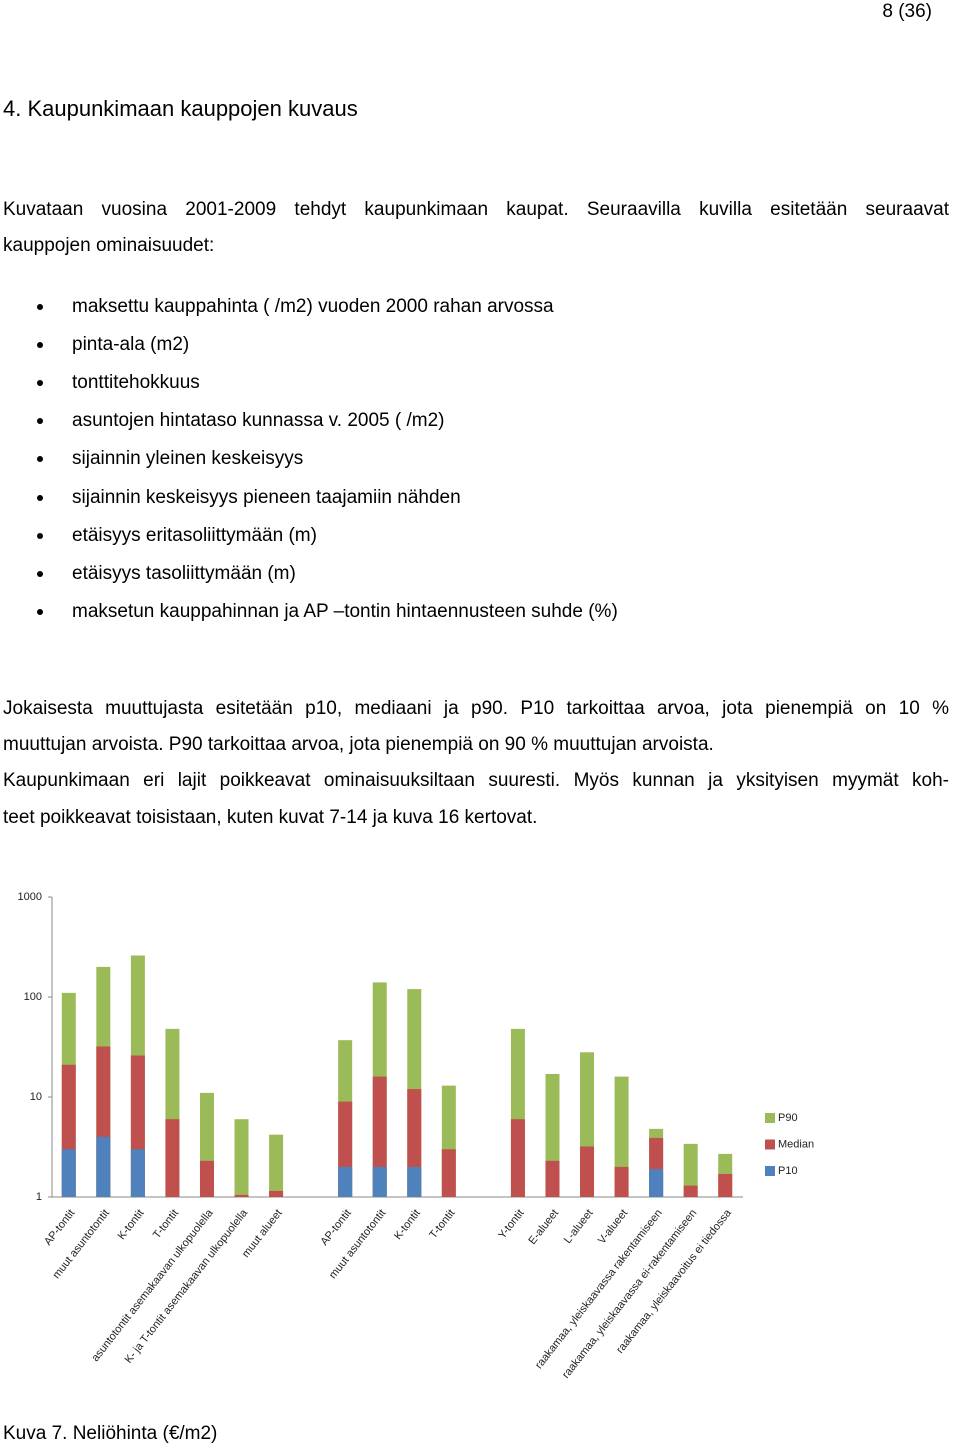 This screenshot has width=960, height=1449. Describe the element at coordinates (188, 459) in the screenshot. I see `bullet-text: sijainnin yleinen keskeisyys` at that location.